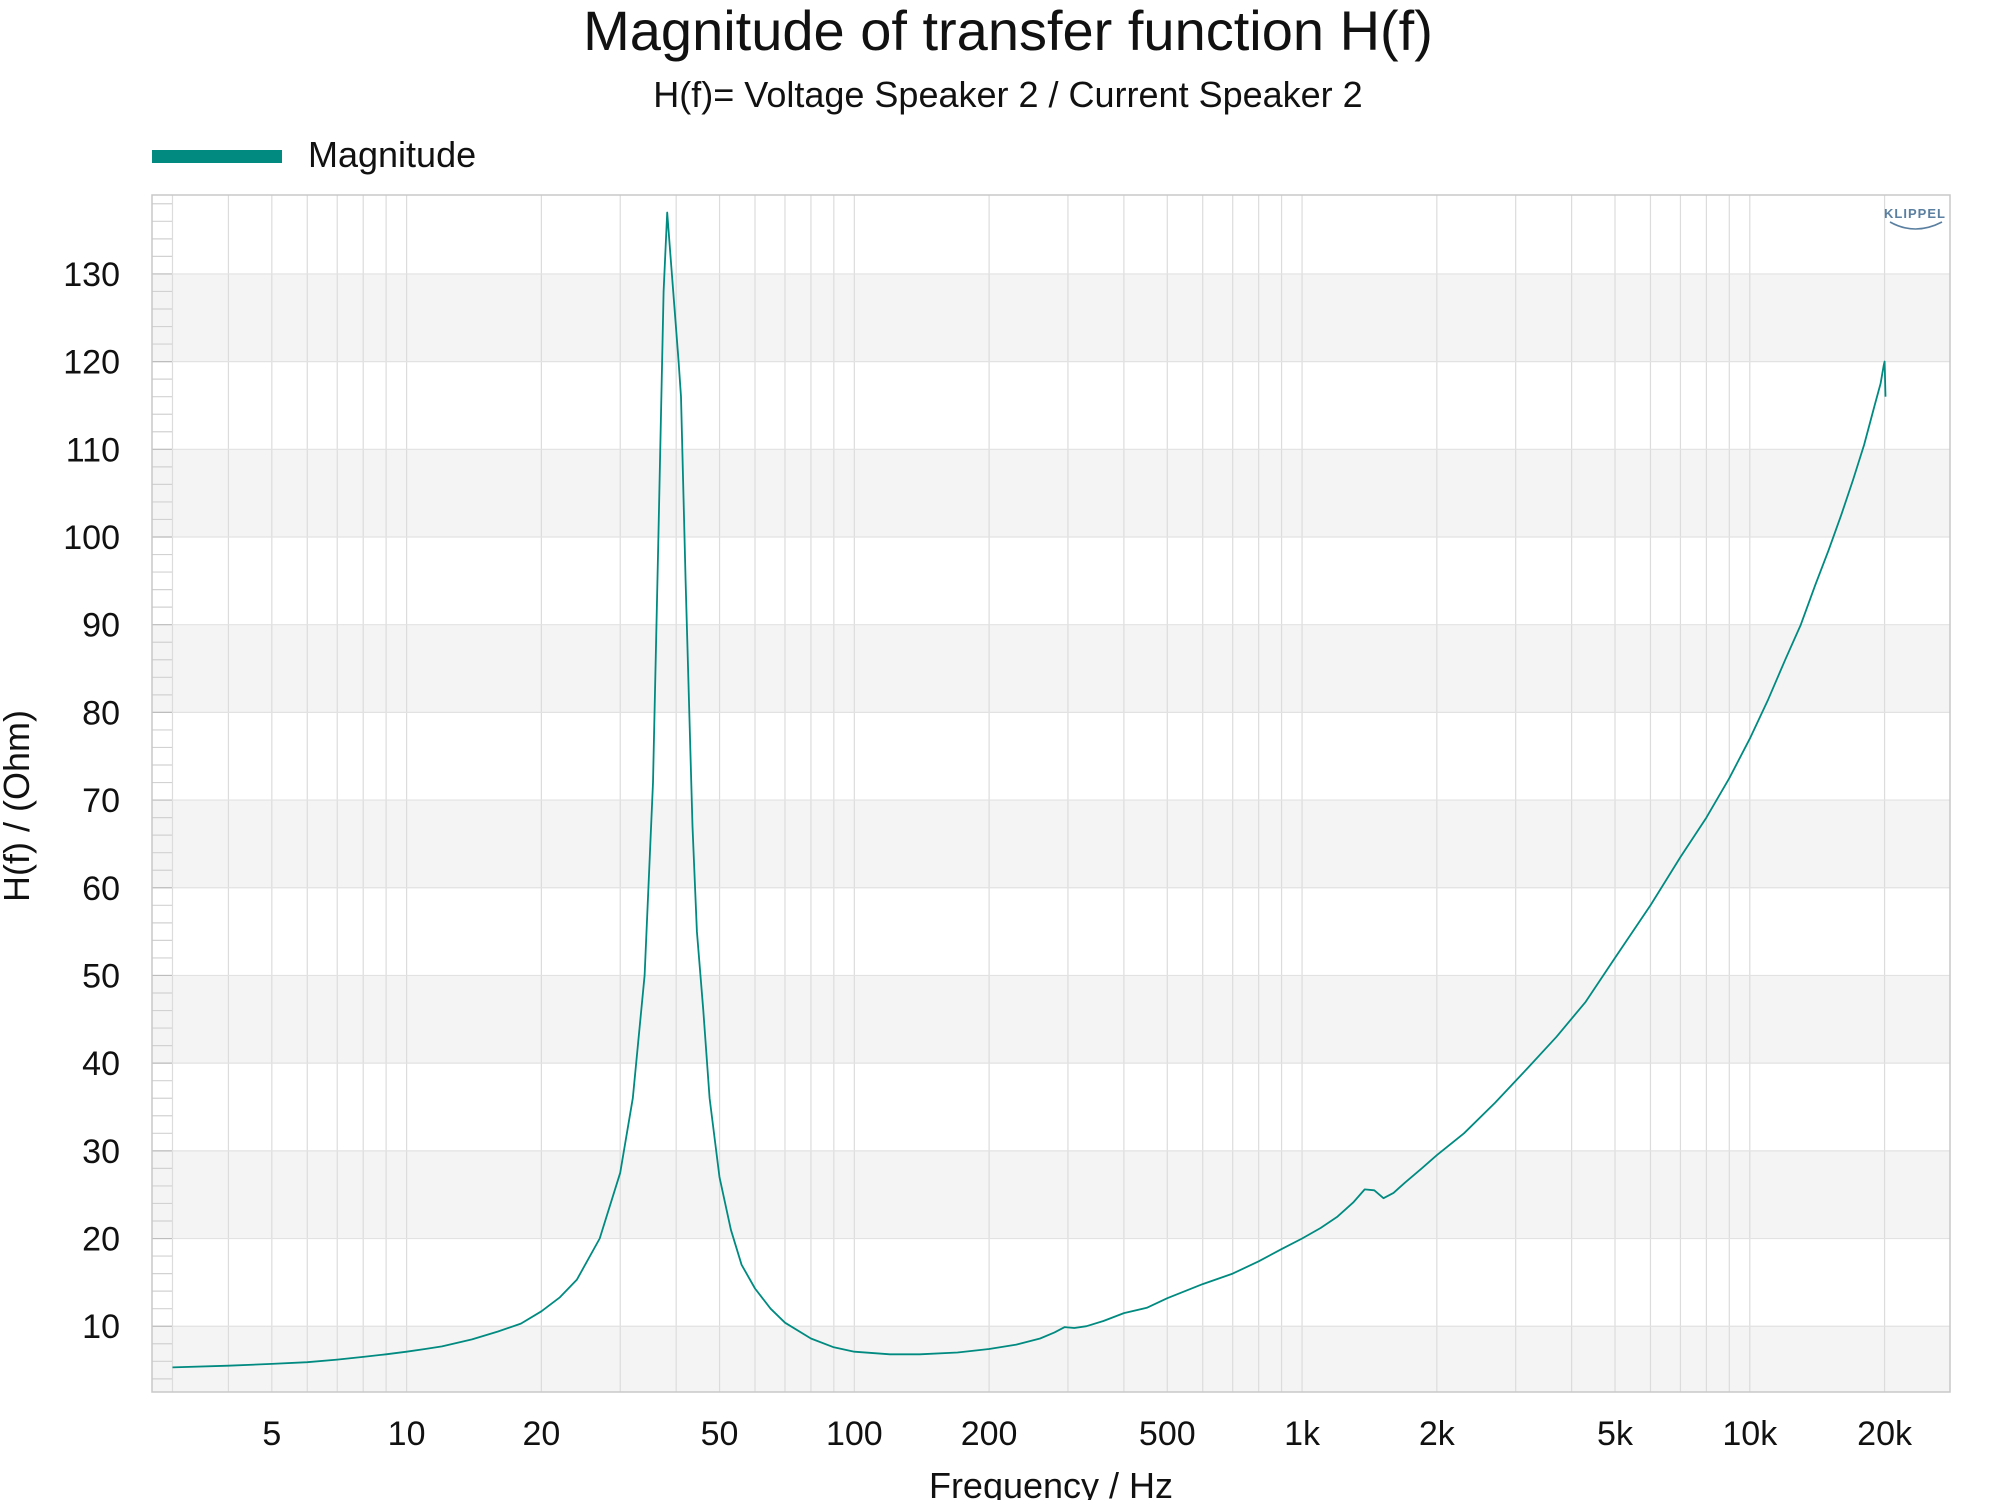  Describe the element at coordinates (1750, 1434) in the screenshot. I see `x-tick-label: 10k` at that location.